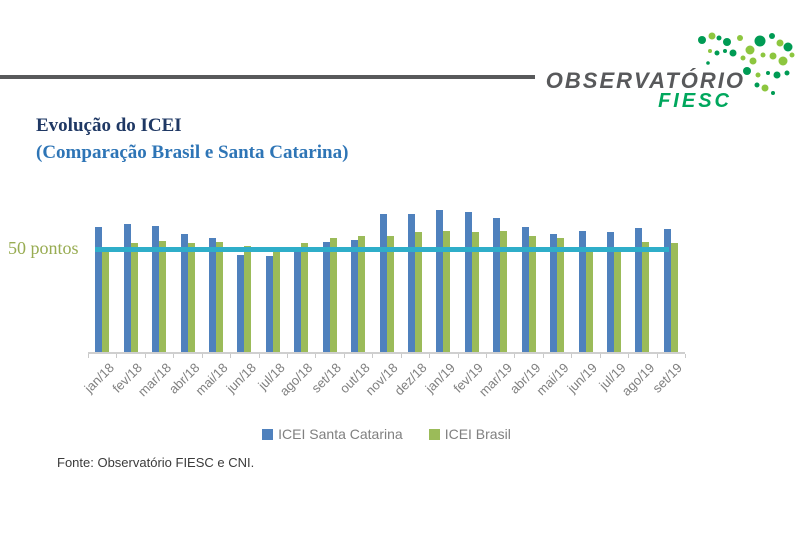 This screenshot has width=800, height=533. Describe the element at coordinates (695, 101) in the screenshot. I see `logo-fiesc-text: FIESC` at that location.